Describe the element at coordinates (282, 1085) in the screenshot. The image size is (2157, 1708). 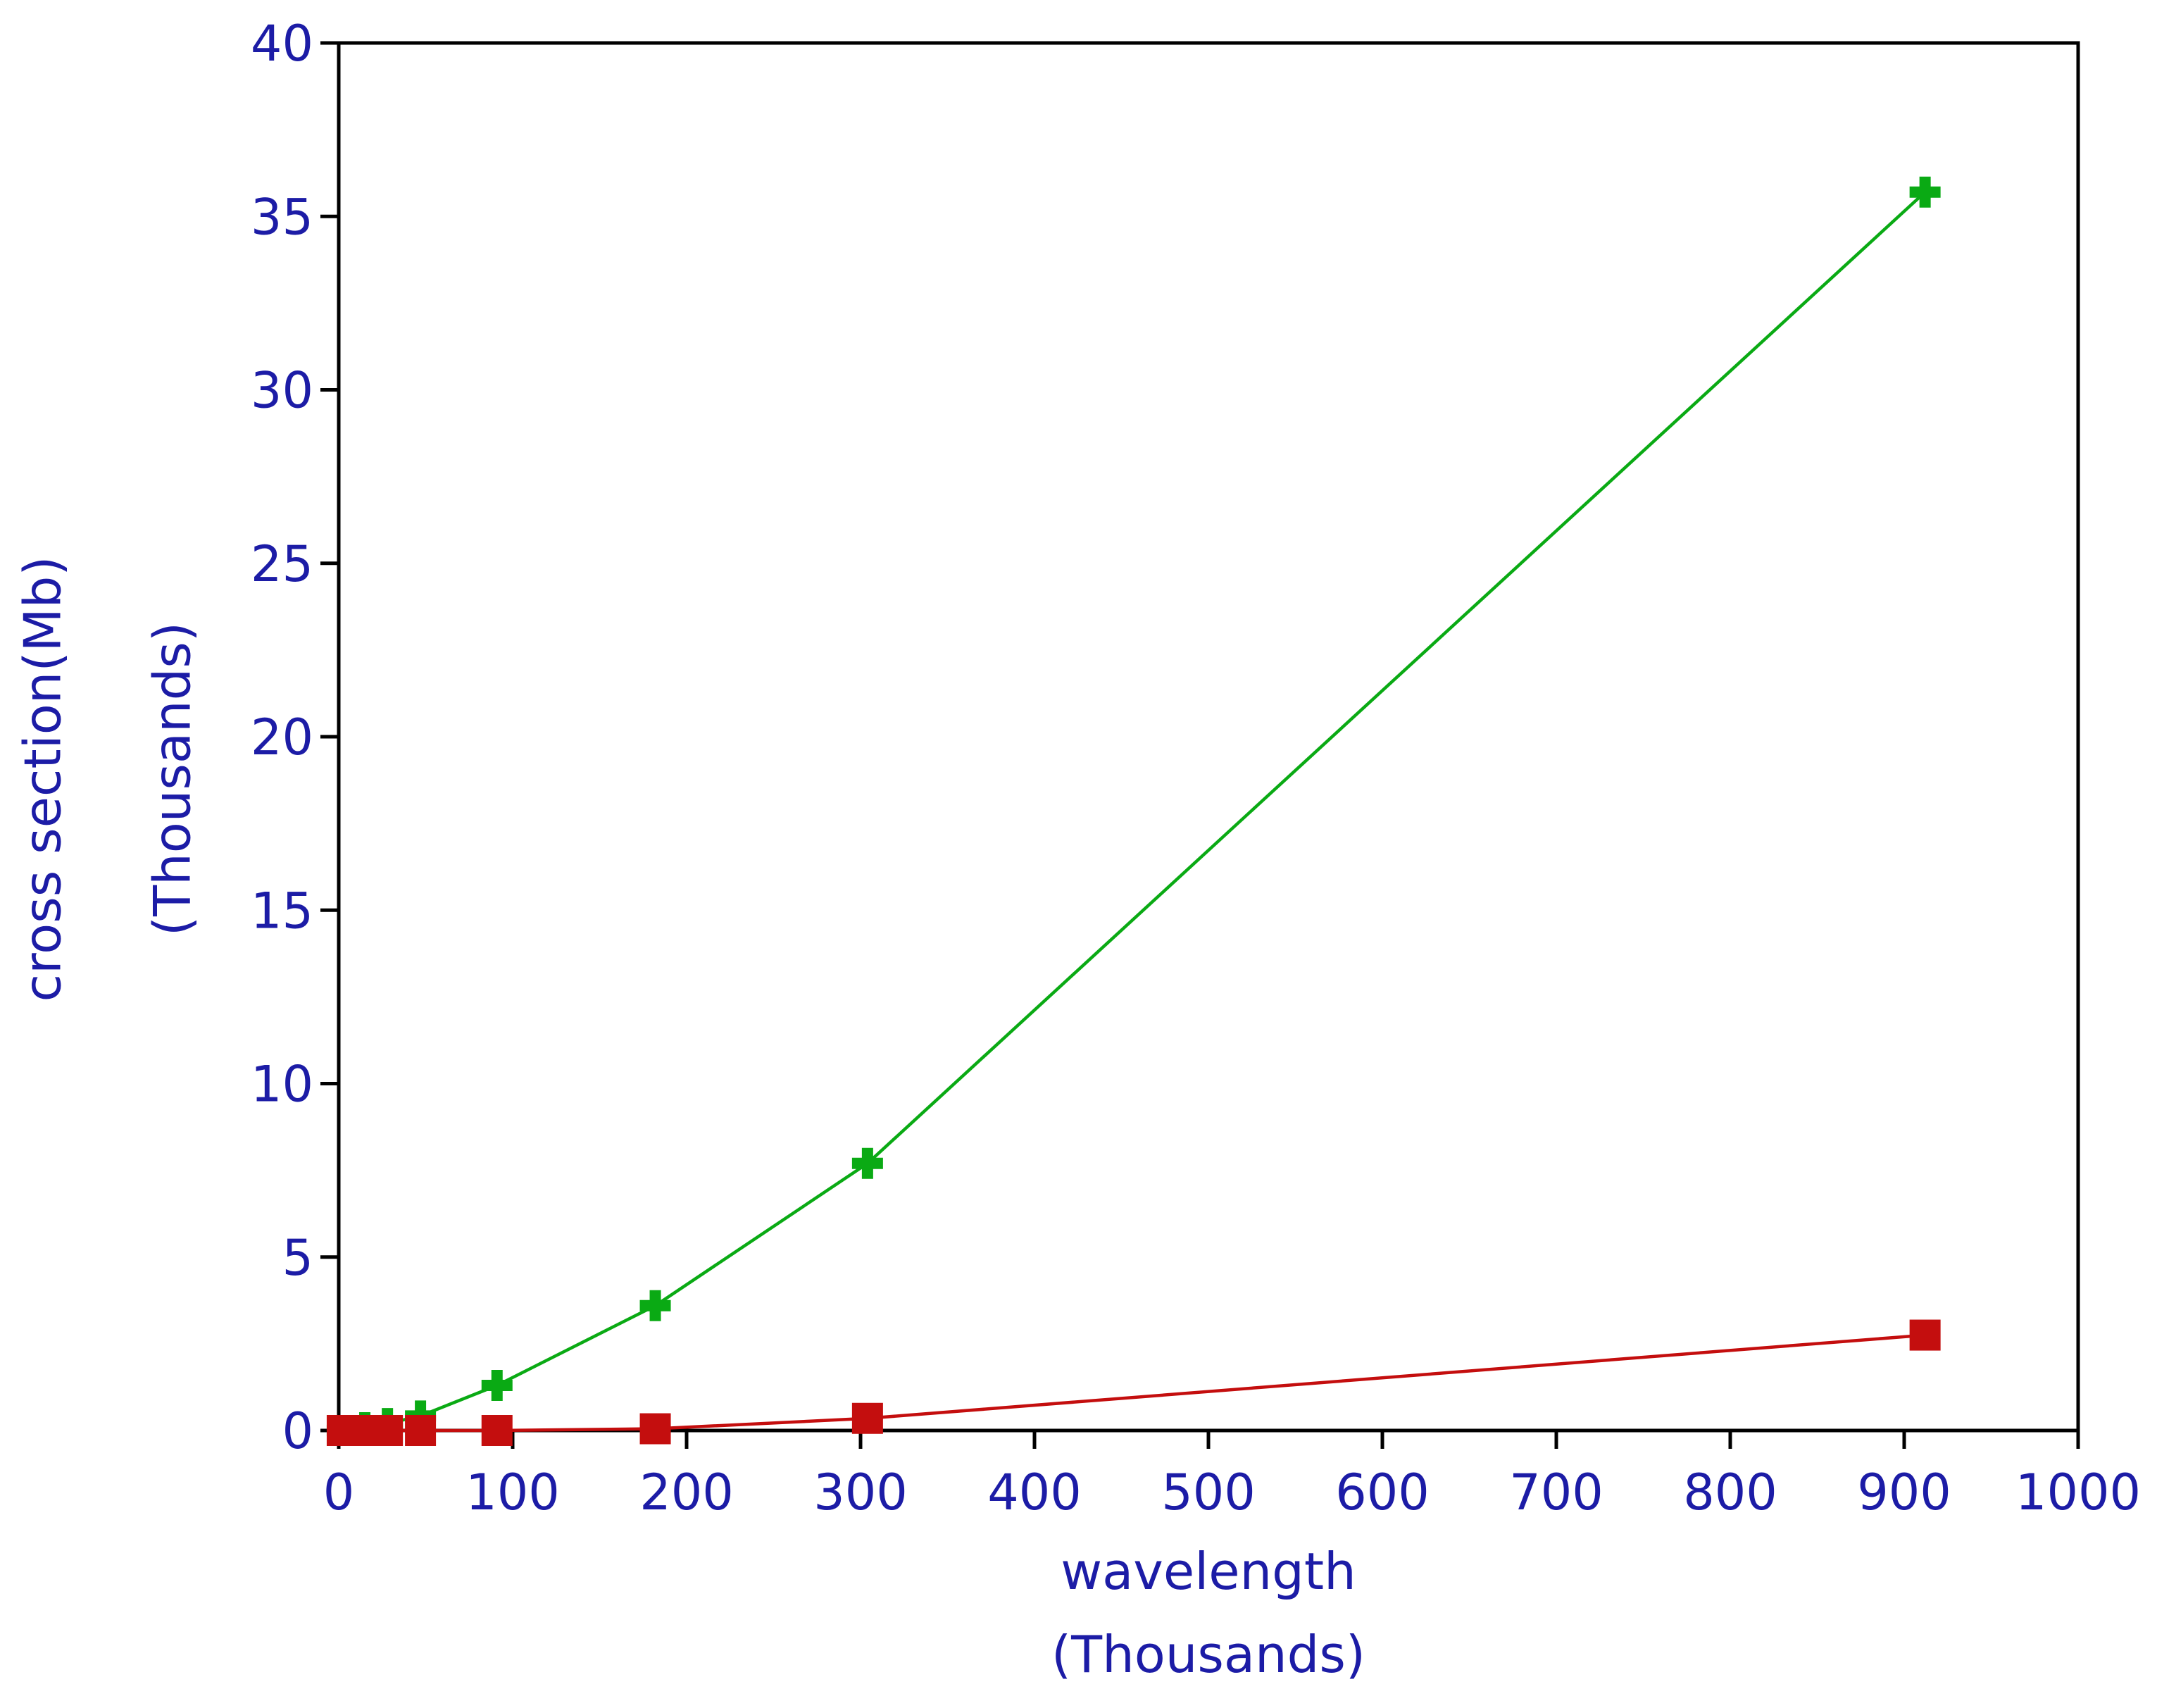
I see `y-tick-label: 10` at that location.